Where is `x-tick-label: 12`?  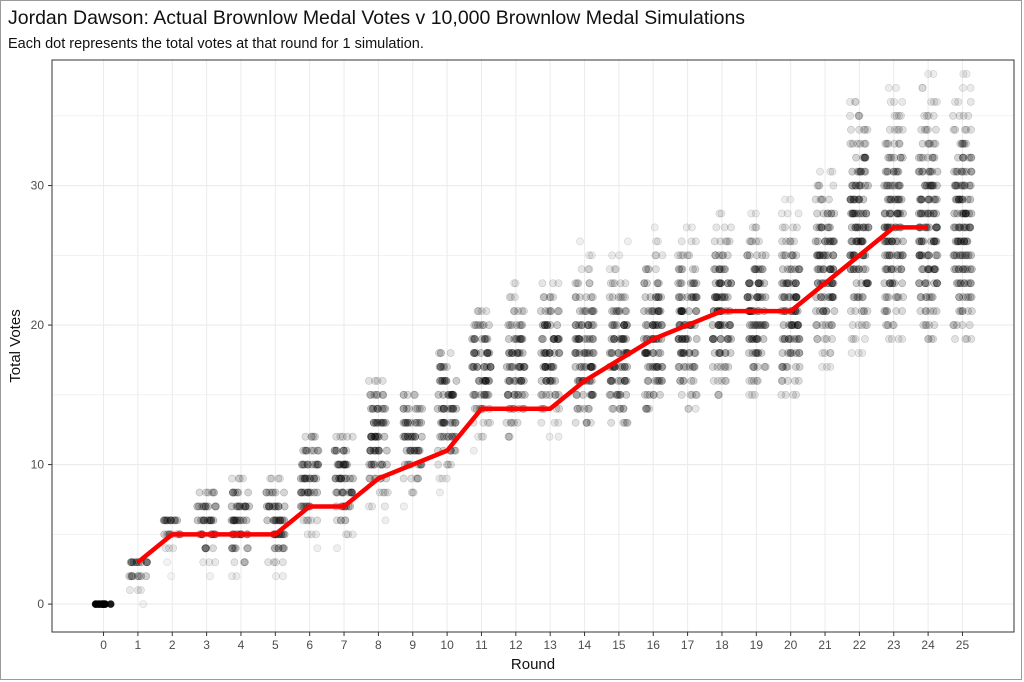
x-tick-label: 12 is located at coordinates (516, 645).